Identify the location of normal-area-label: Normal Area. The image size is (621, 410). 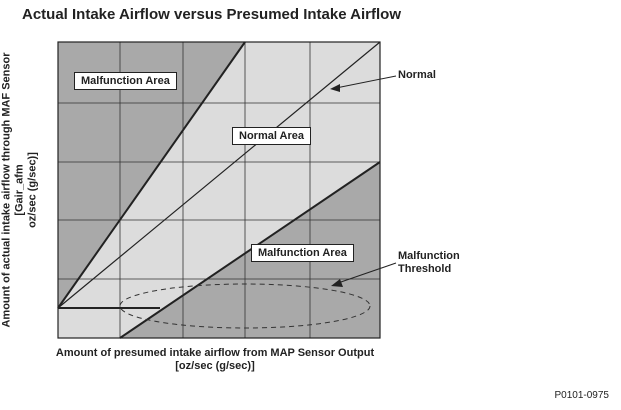
(272, 136).